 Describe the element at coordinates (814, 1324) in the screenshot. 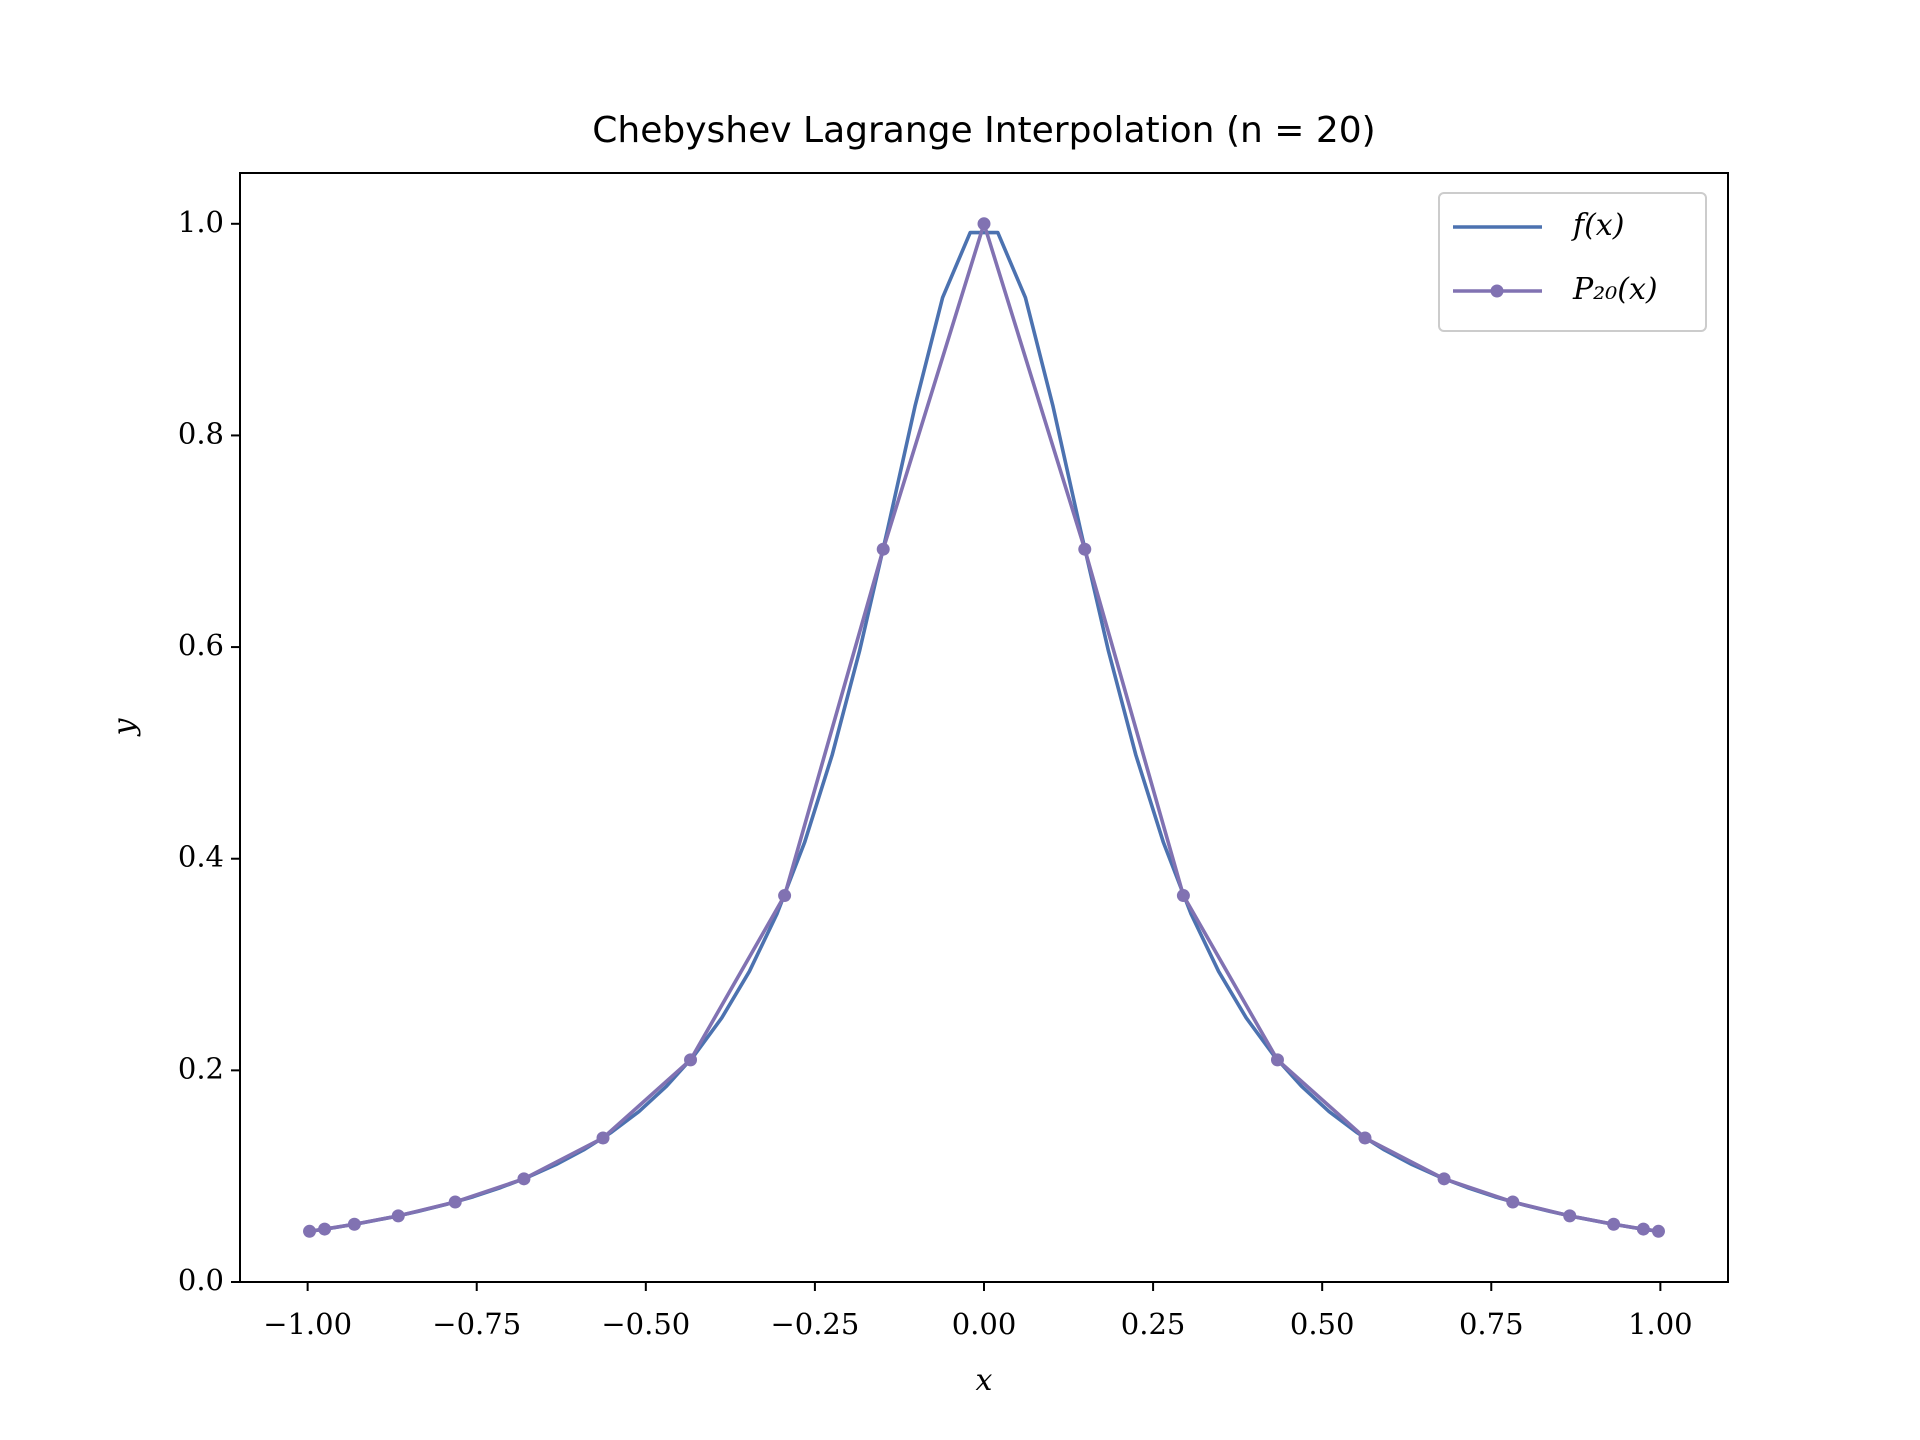

I see `x-tick-label: −0.25` at that location.